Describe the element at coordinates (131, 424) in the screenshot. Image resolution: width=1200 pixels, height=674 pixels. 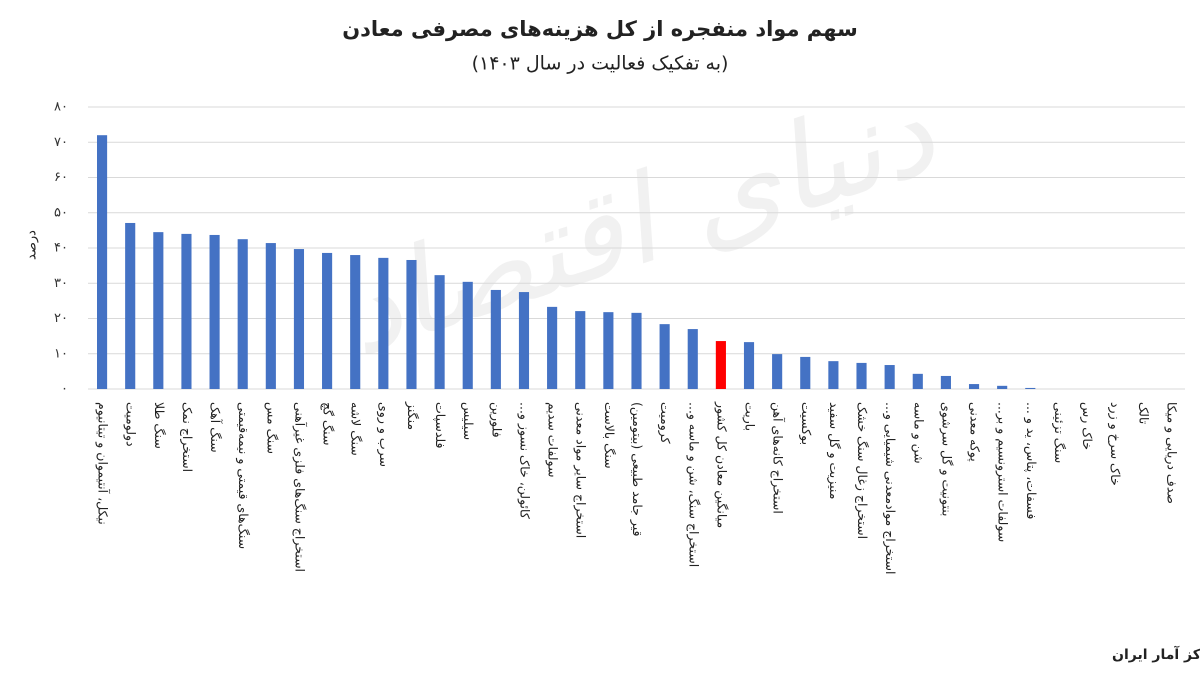
I see `x-tick-label: دولومیت` at that location.